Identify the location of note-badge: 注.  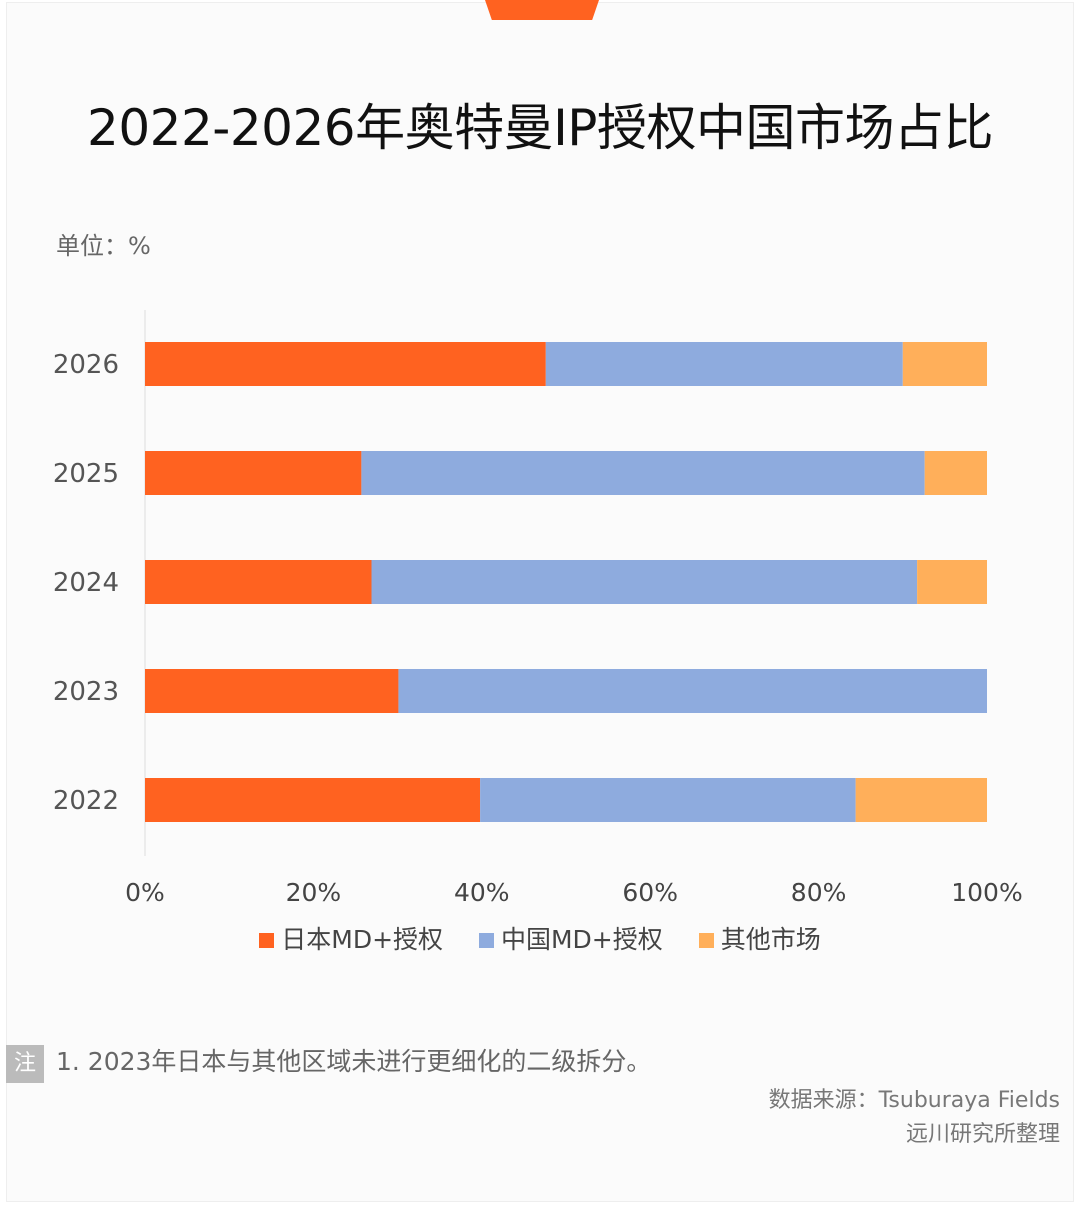
(25, 1064).